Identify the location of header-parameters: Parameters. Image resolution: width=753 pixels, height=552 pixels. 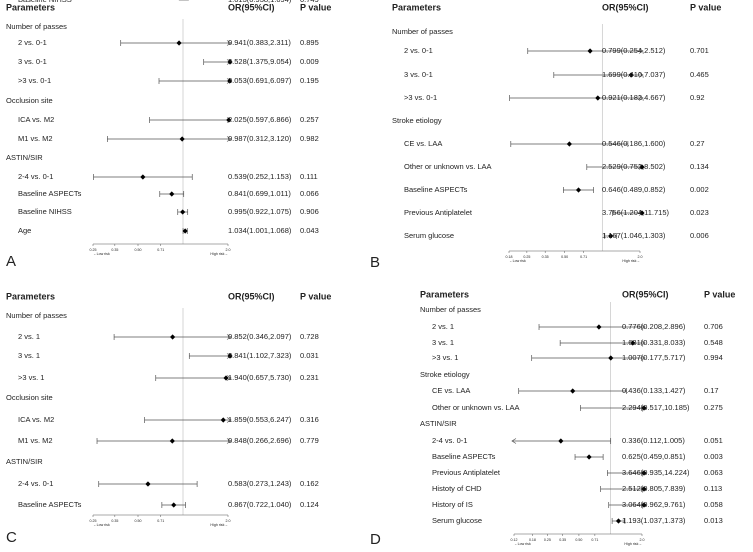
(30, 296).